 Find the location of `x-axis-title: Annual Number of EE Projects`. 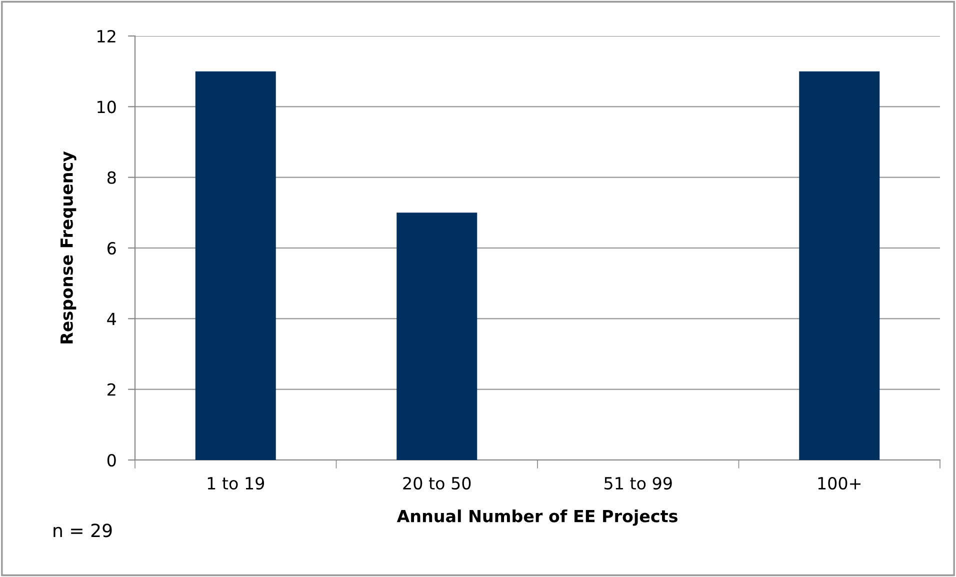

x-axis-title: Annual Number of EE Projects is located at coordinates (537, 517).